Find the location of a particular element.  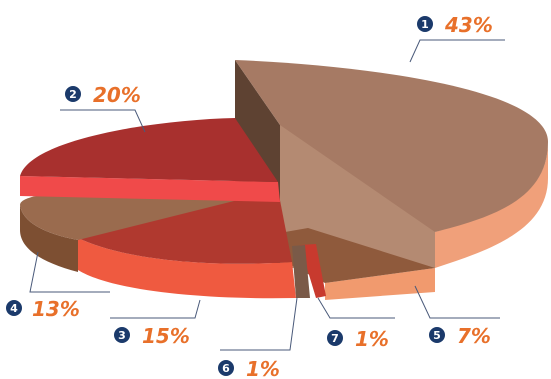

marker-4-icon is located at coordinates (14, 308).